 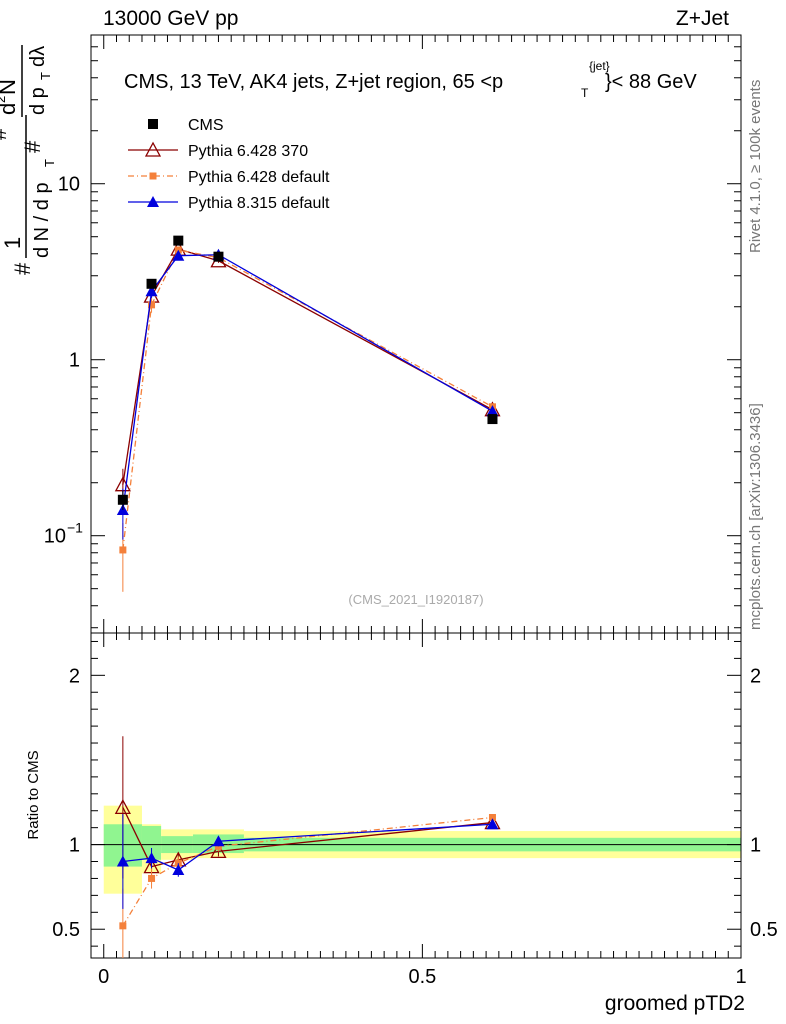 What do you see at coordinates (651, 82) in the screenshot?
I see `title-suffix: }< 88 GeV` at bounding box center [651, 82].